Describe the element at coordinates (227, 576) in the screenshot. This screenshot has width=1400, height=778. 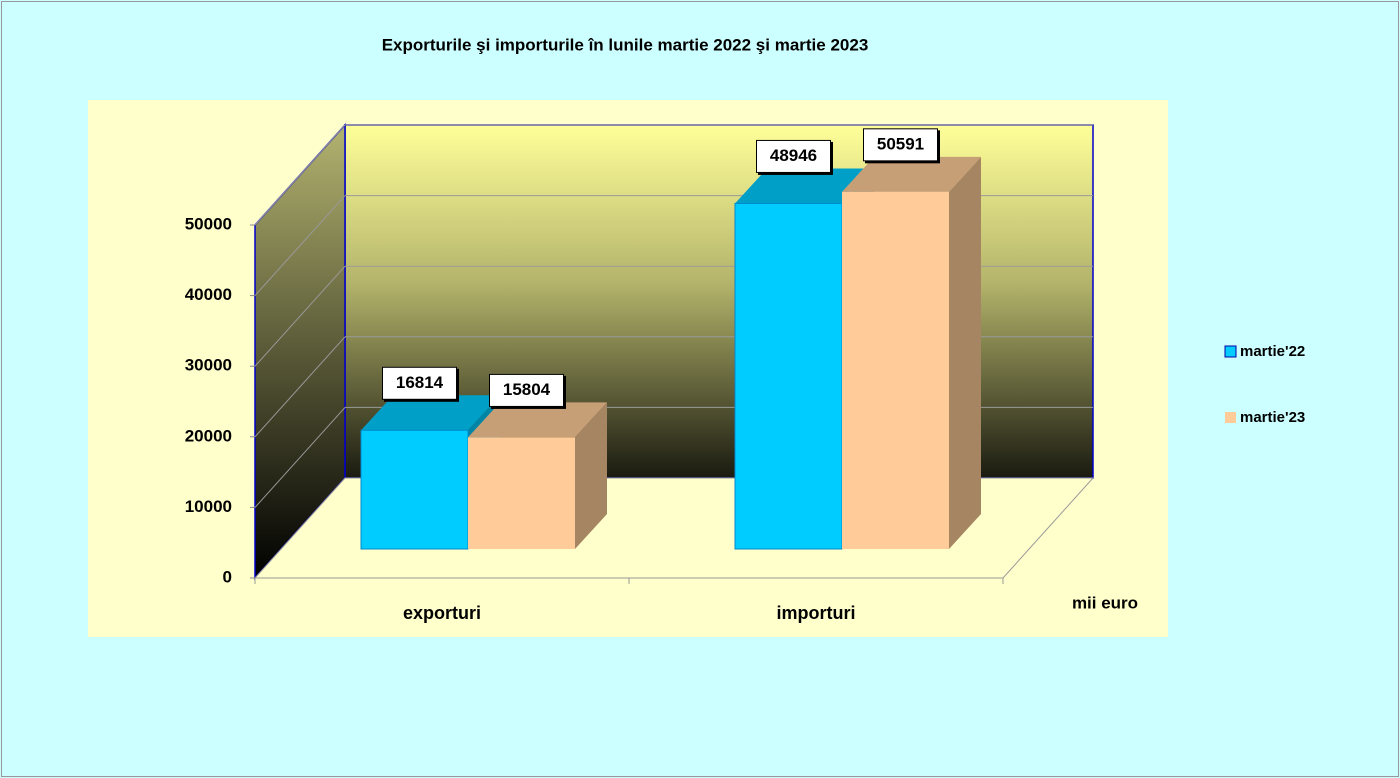
I see `y-tick-label: 0` at that location.